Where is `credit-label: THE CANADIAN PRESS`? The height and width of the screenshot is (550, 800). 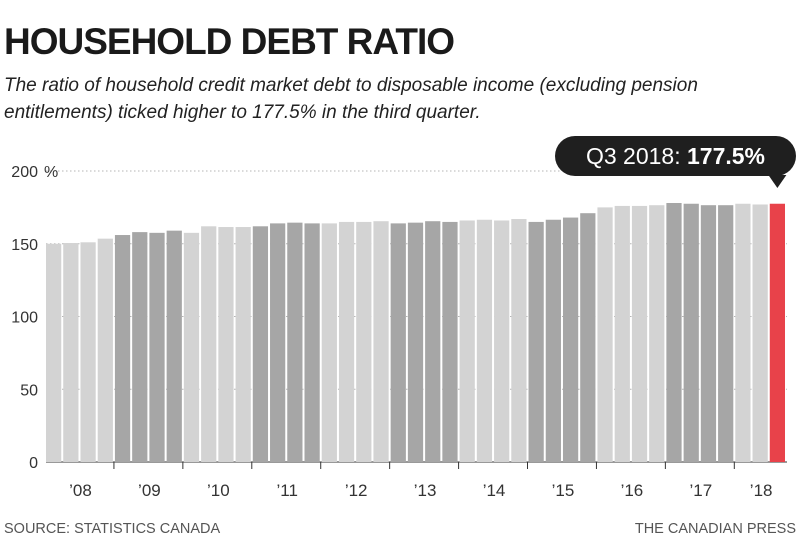
credit-label: THE CANADIAN PRESS is located at coordinates (715, 529).